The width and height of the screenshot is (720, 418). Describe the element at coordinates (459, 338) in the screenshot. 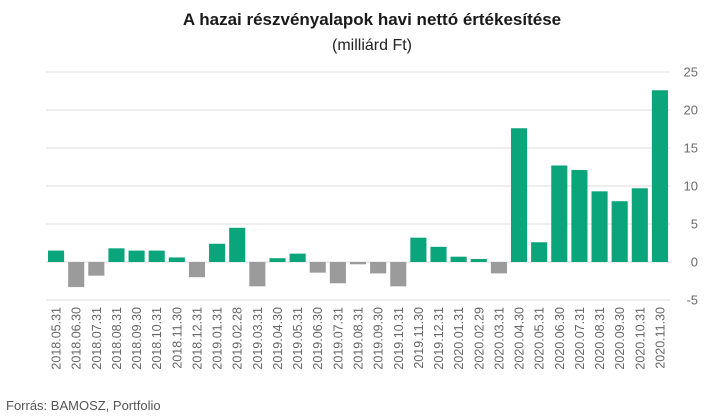

I see `x-tick-label: 2020.01.31` at that location.